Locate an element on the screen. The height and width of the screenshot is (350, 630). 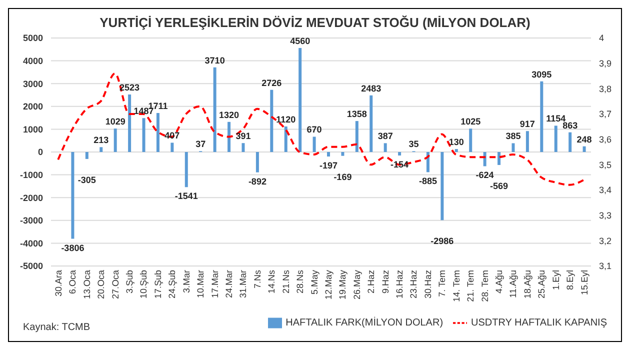
x-tick-label: 30.Ara is located at coordinates (58, 283).